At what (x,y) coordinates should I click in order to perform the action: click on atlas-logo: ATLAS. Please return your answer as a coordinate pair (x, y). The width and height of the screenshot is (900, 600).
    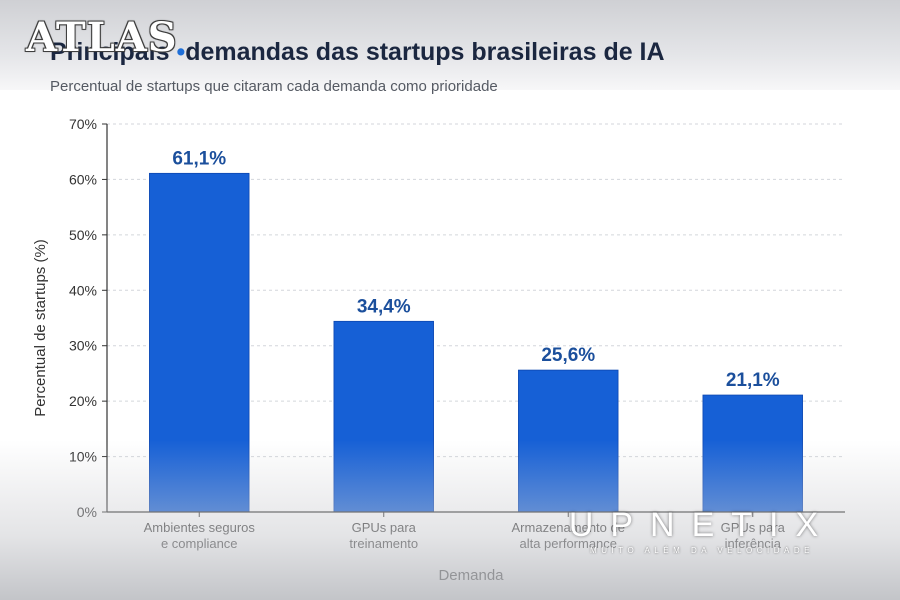
    Looking at the image, I should click on (102, 37).